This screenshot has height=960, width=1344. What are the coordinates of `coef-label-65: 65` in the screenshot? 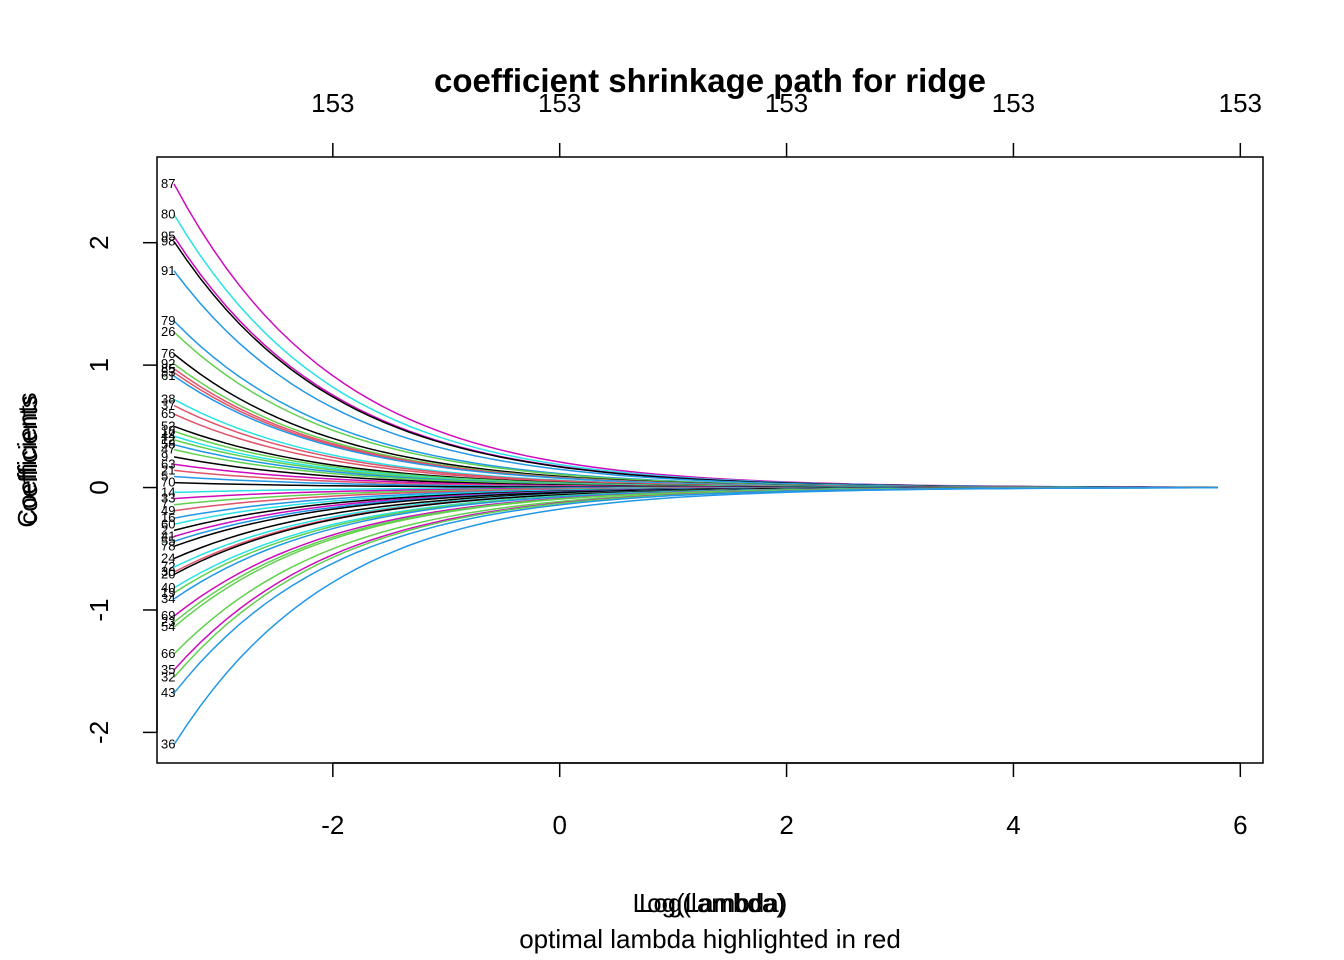 It's located at (168, 413).